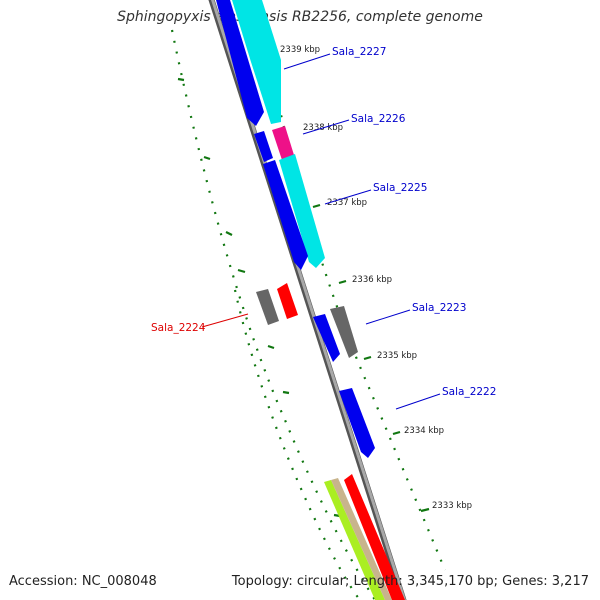 This screenshot has width=600, height=600. Describe the element at coordinates (283, 143) in the screenshot. I see `cog-feature-magenta` at that location.